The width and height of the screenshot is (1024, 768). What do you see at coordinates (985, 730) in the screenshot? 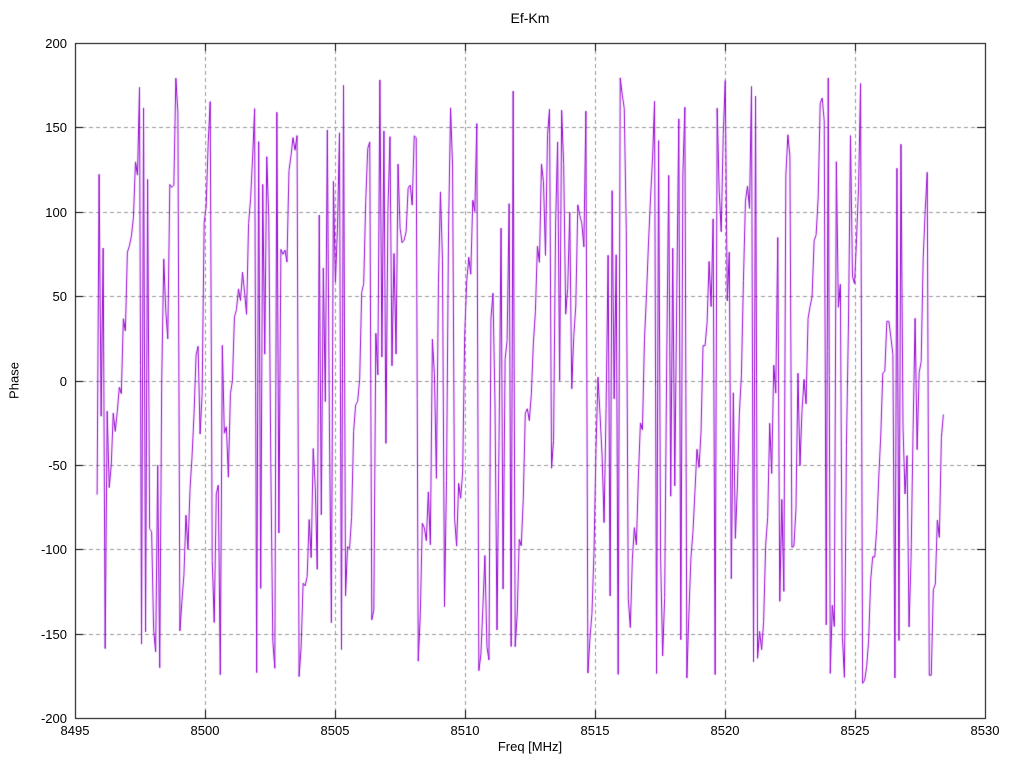
I see `x-tick-label: 8530` at bounding box center [985, 730].